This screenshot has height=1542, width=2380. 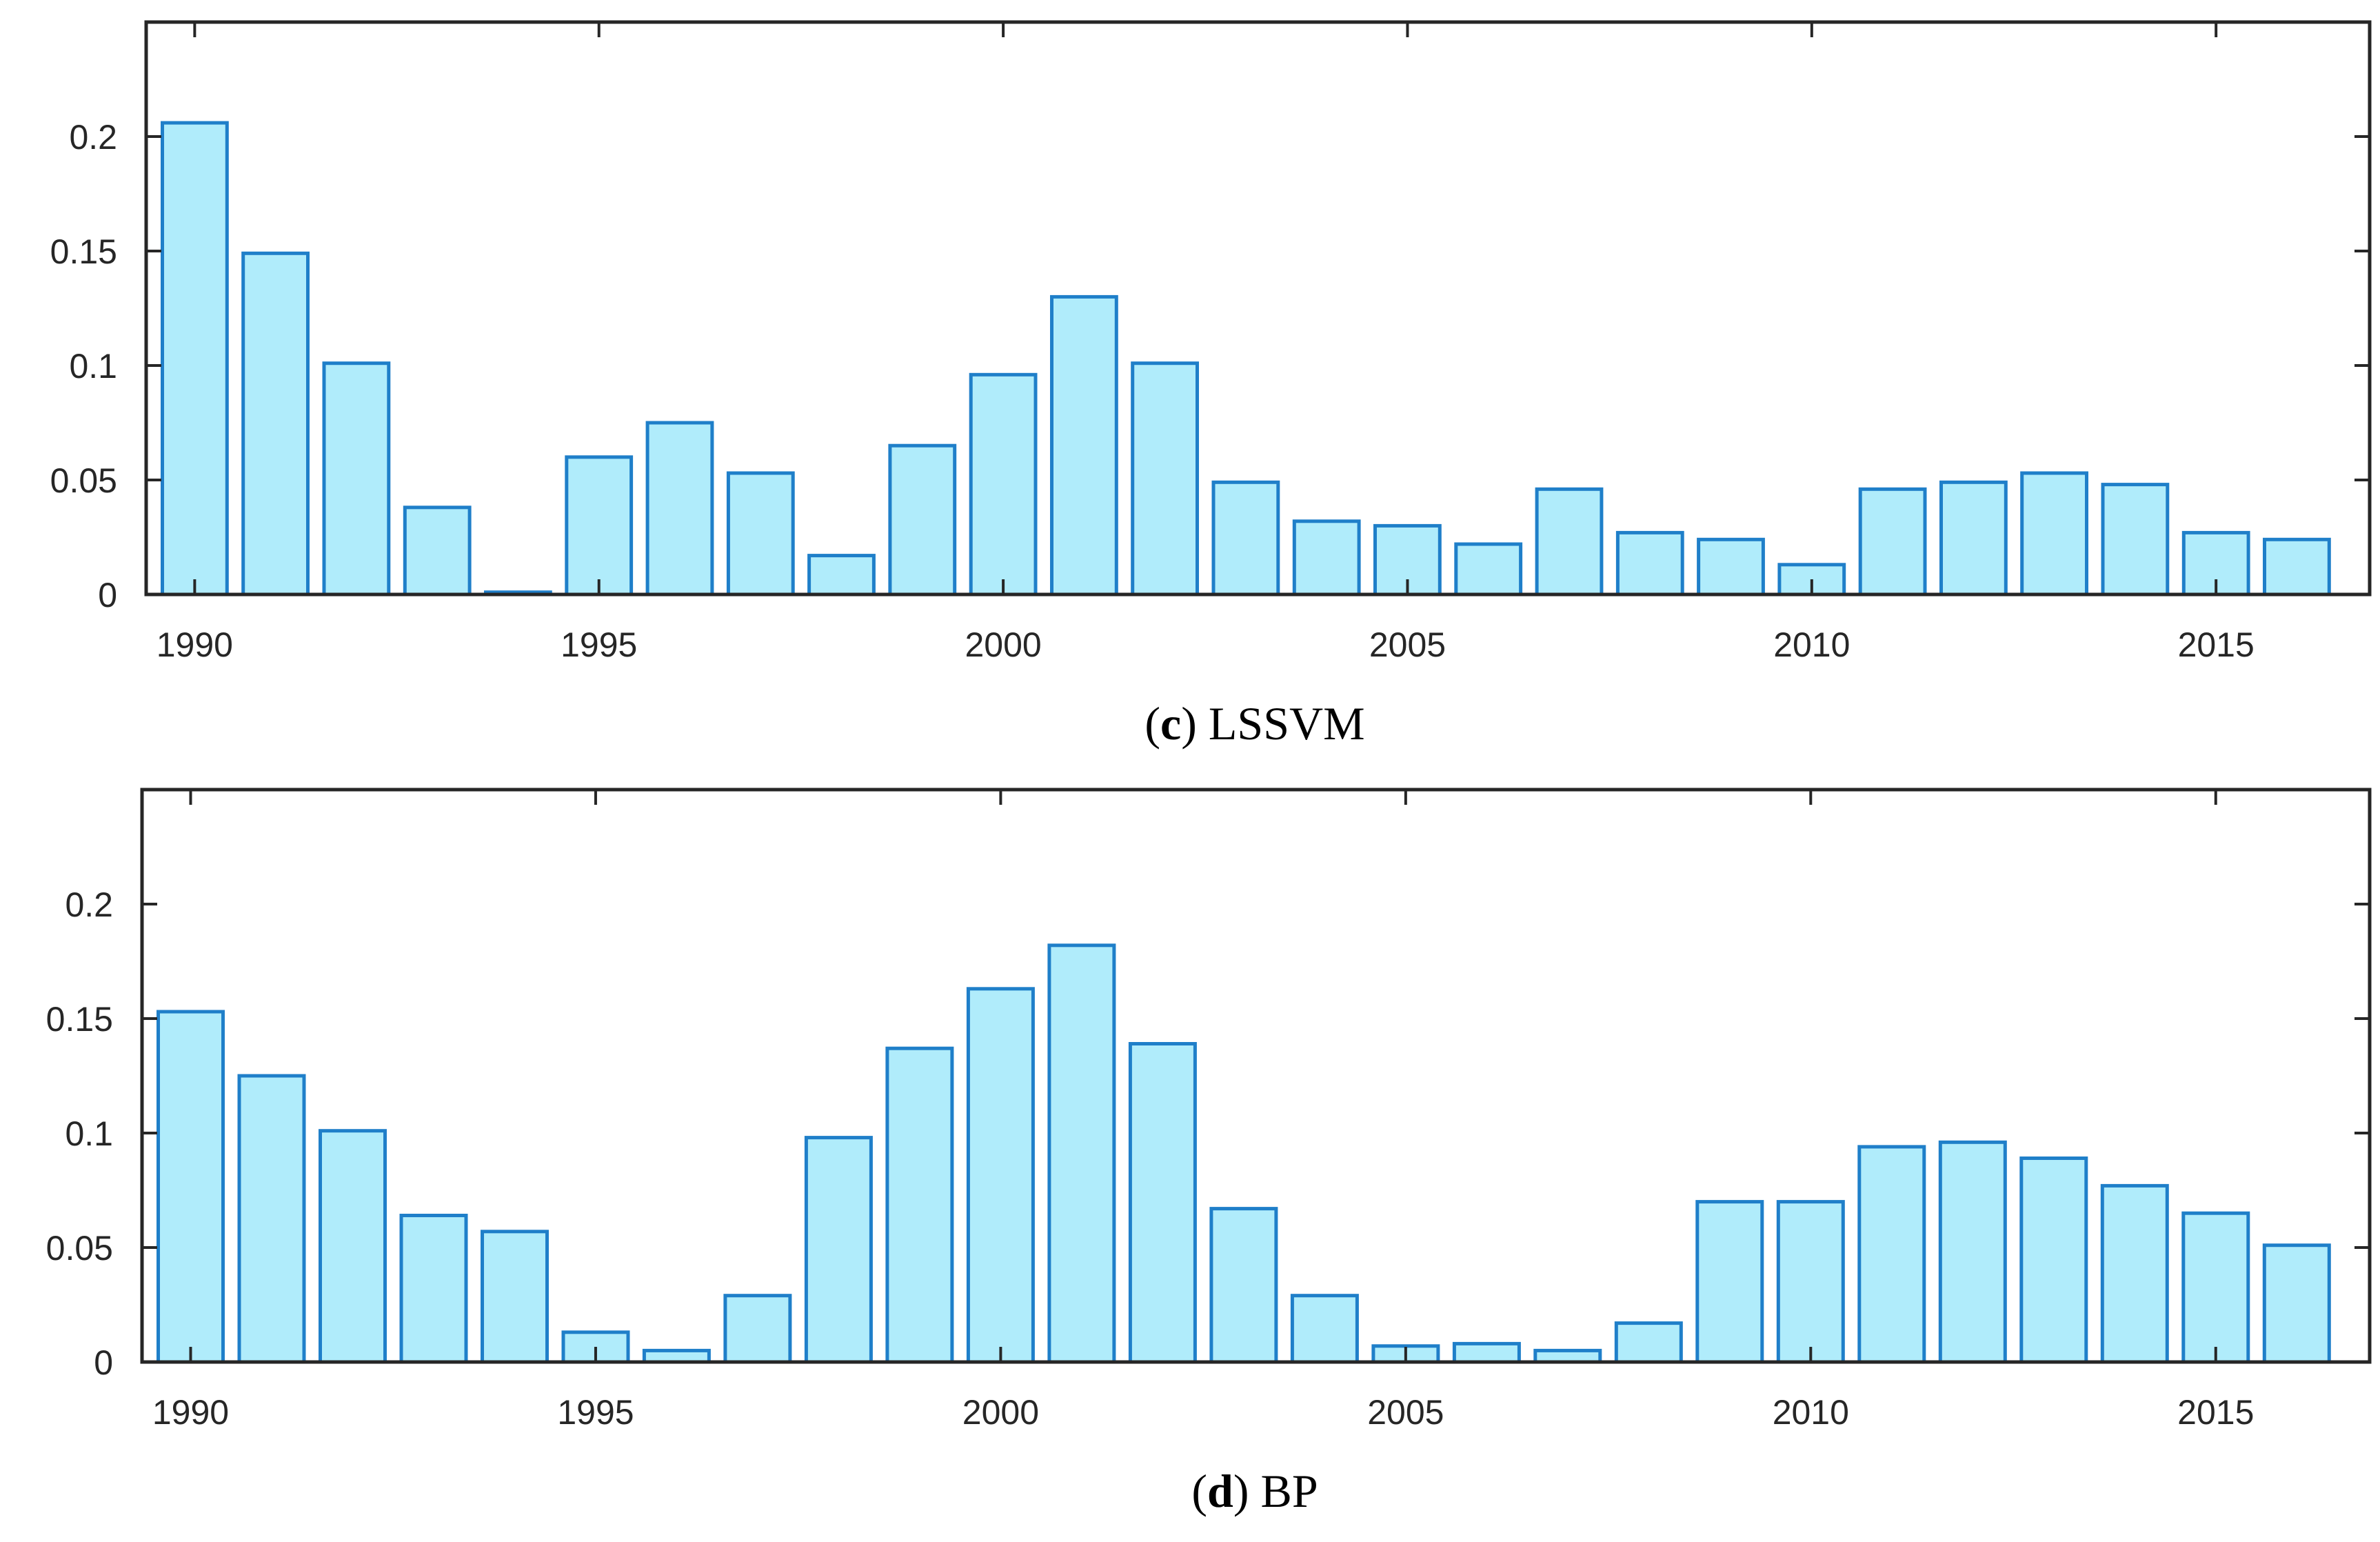 What do you see at coordinates (1220, 1491) in the screenshot?
I see `caption-letter: d` at bounding box center [1220, 1491].